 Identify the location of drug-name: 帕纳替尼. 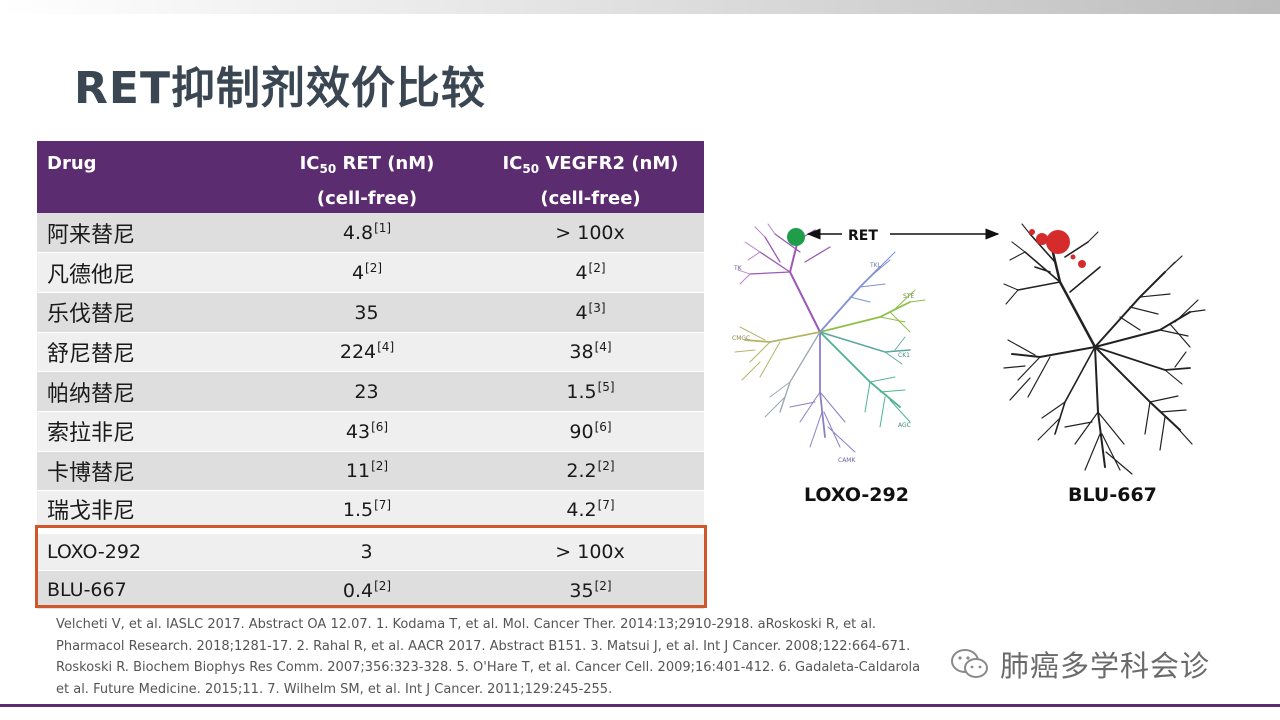
(147, 391).